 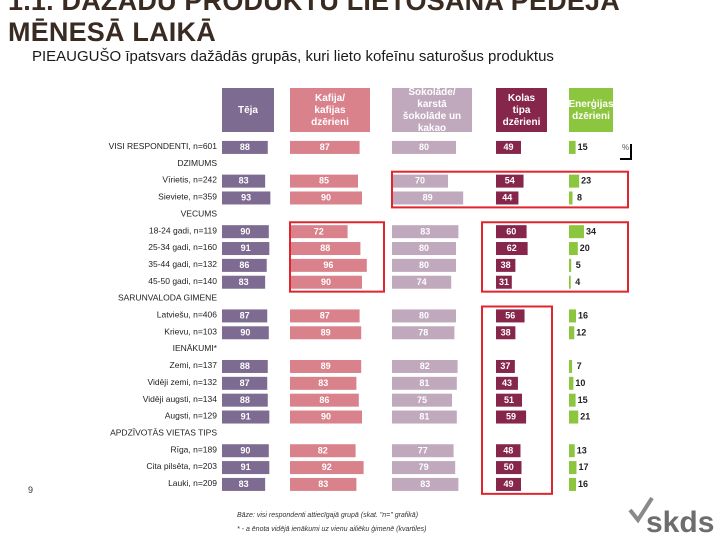 I want to click on row-label: Sieviete, n=359, so click(x=187, y=197).